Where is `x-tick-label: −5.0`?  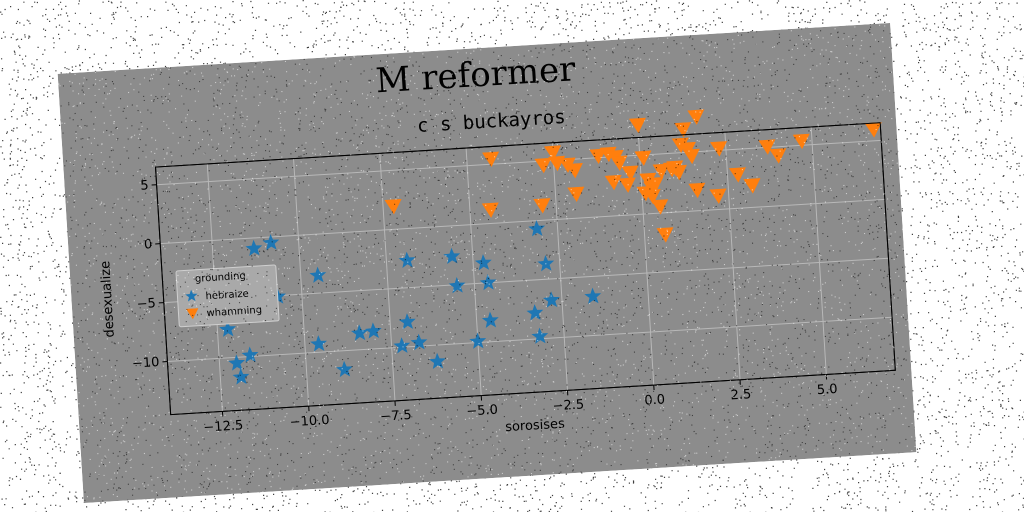 x-tick-label: −5.0 is located at coordinates (482, 411).